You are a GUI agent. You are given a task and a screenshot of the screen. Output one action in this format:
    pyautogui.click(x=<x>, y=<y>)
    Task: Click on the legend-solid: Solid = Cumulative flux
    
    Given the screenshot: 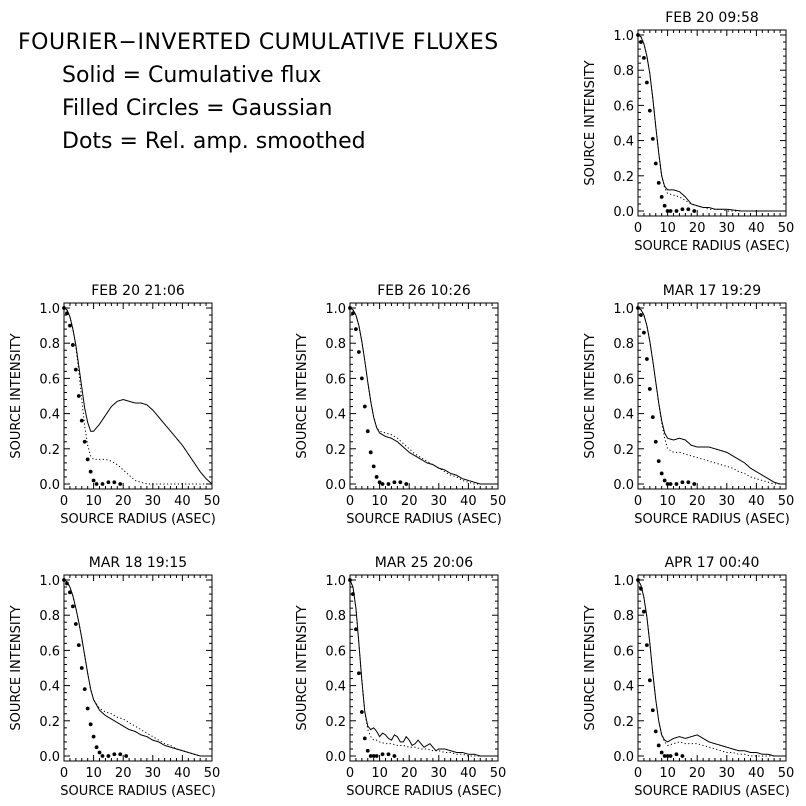 What is the action you would take?
    pyautogui.click(x=192, y=75)
    